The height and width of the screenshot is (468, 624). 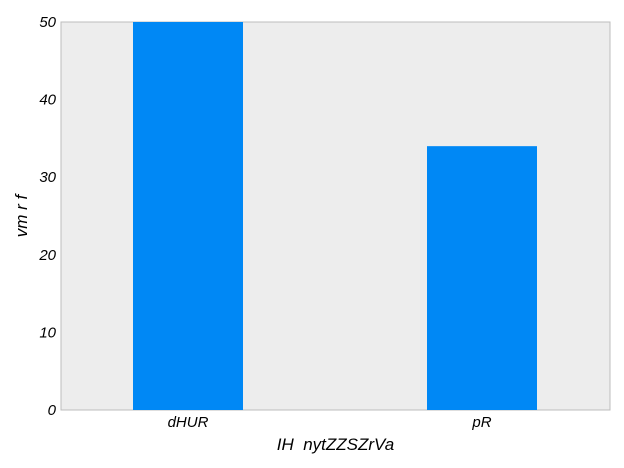 I want to click on y-axis-label: vm r f, so click(x=21, y=214).